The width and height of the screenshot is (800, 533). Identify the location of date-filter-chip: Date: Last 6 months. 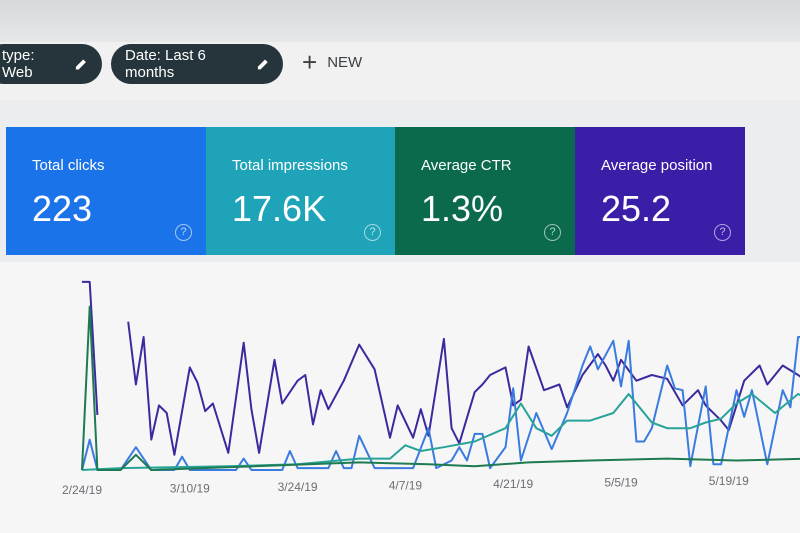
(197, 64).